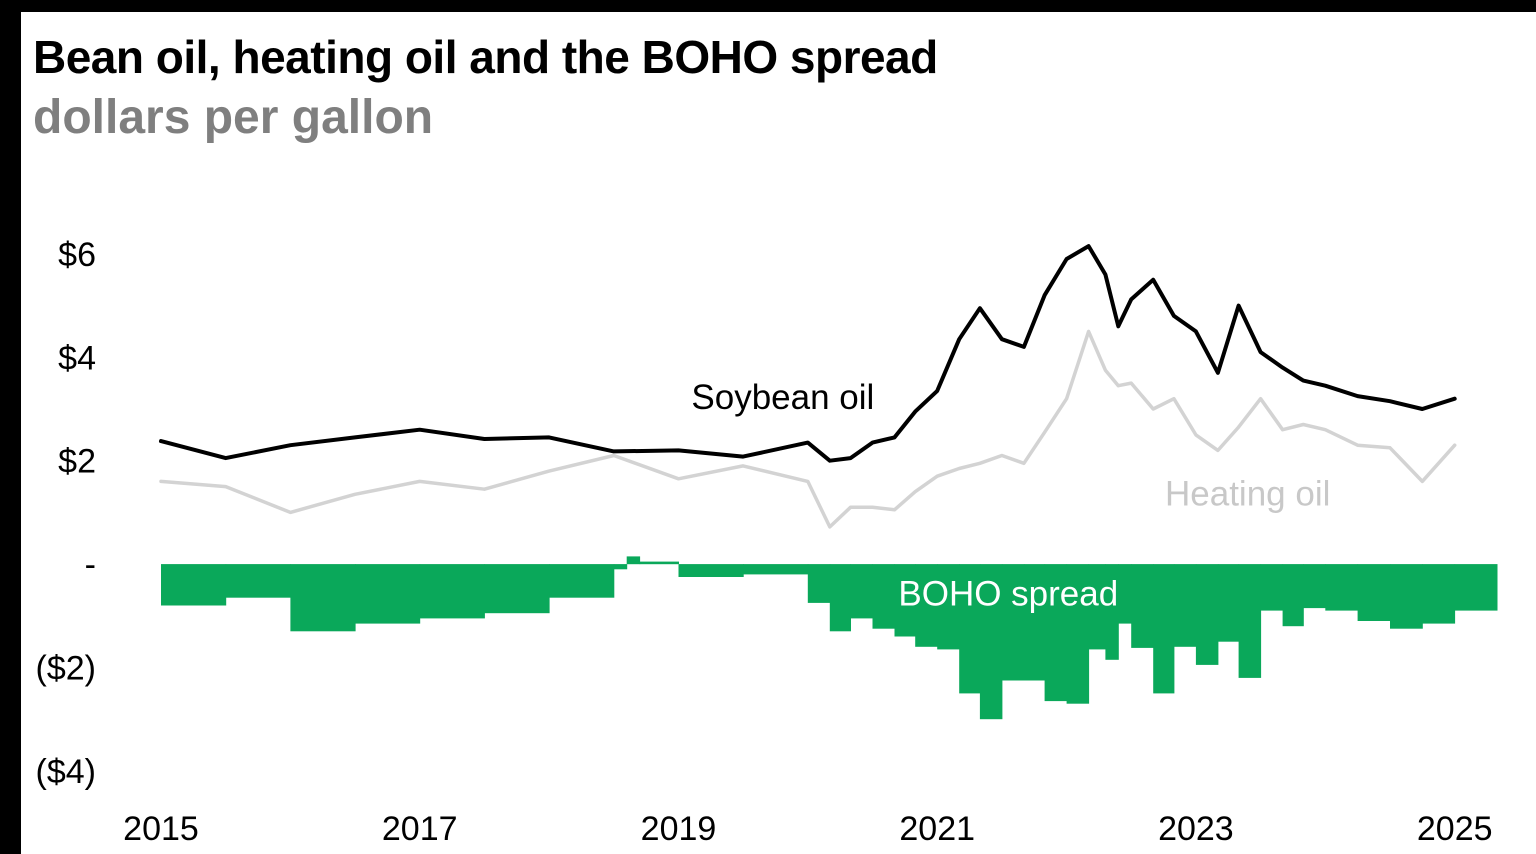  Describe the element at coordinates (1455, 829) in the screenshot. I see `x-tick-label: 2025` at that location.